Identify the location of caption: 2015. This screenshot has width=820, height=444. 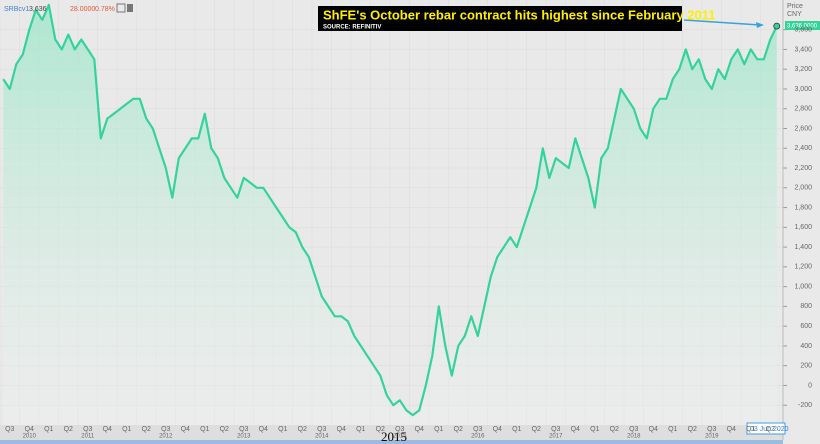
(394, 436).